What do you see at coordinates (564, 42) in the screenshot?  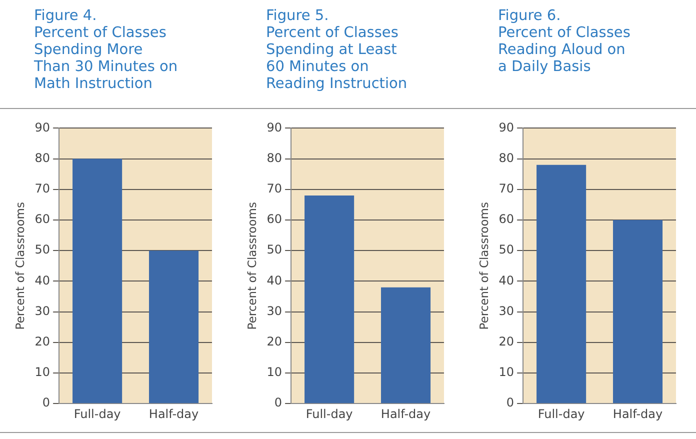 I see `chart-title: Figure 6. Percent of Classes Reading Aloud on a Daily Basis` at bounding box center [564, 42].